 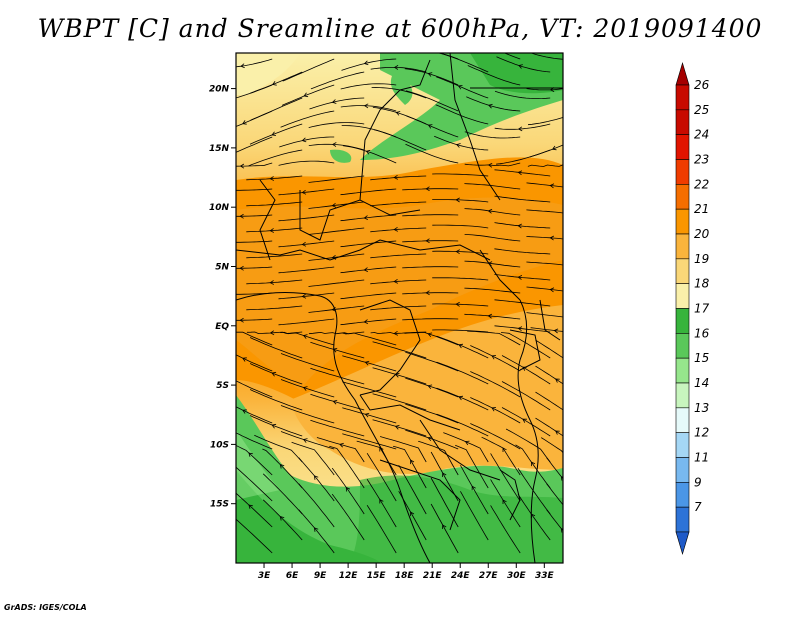 What do you see at coordinates (517, 576) in the screenshot?
I see `x-tick-label: 30E` at bounding box center [517, 576].